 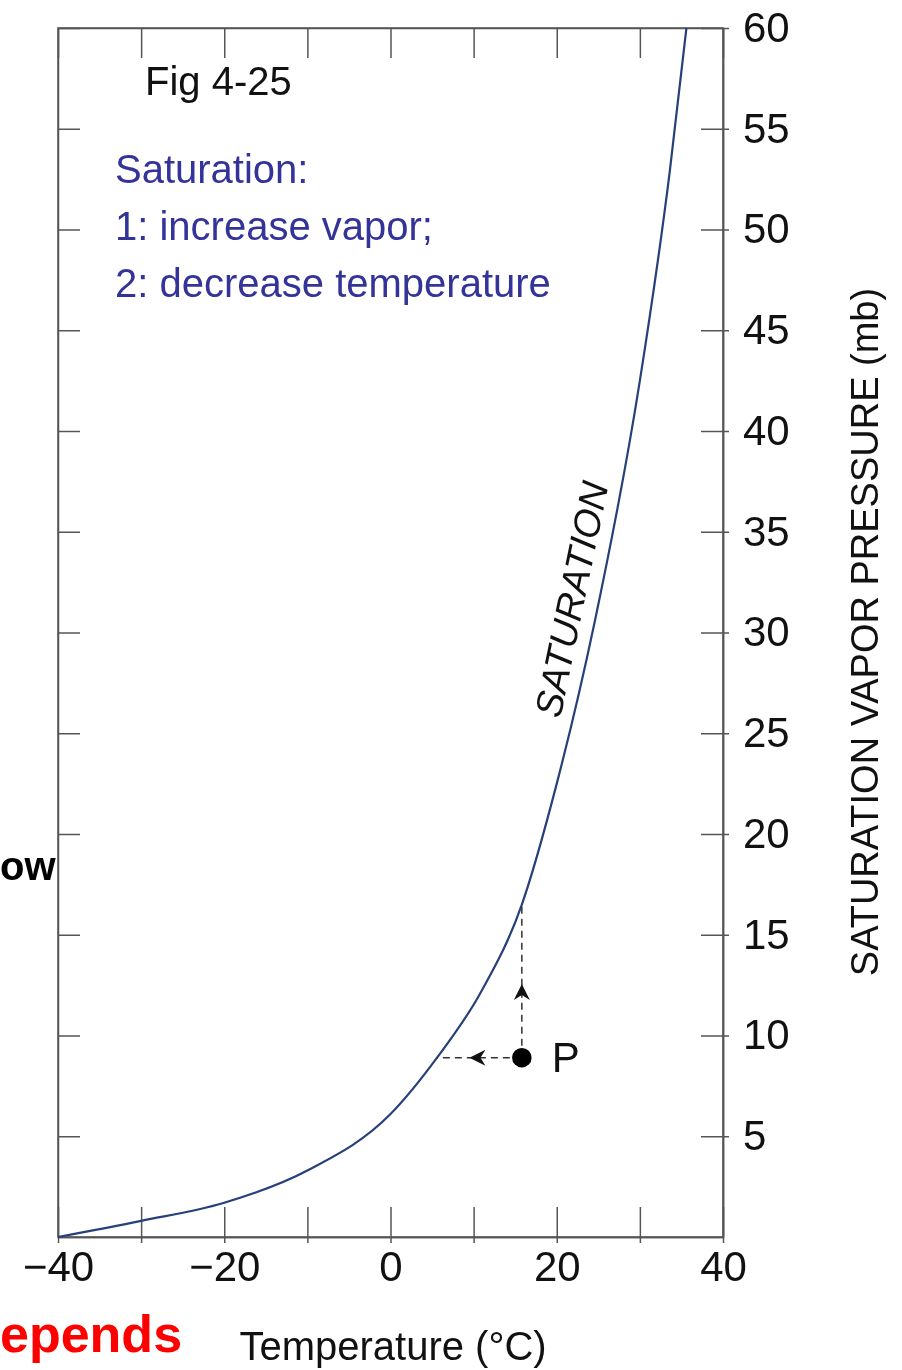 I want to click on y-tick-label: 55, so click(x=766, y=128).